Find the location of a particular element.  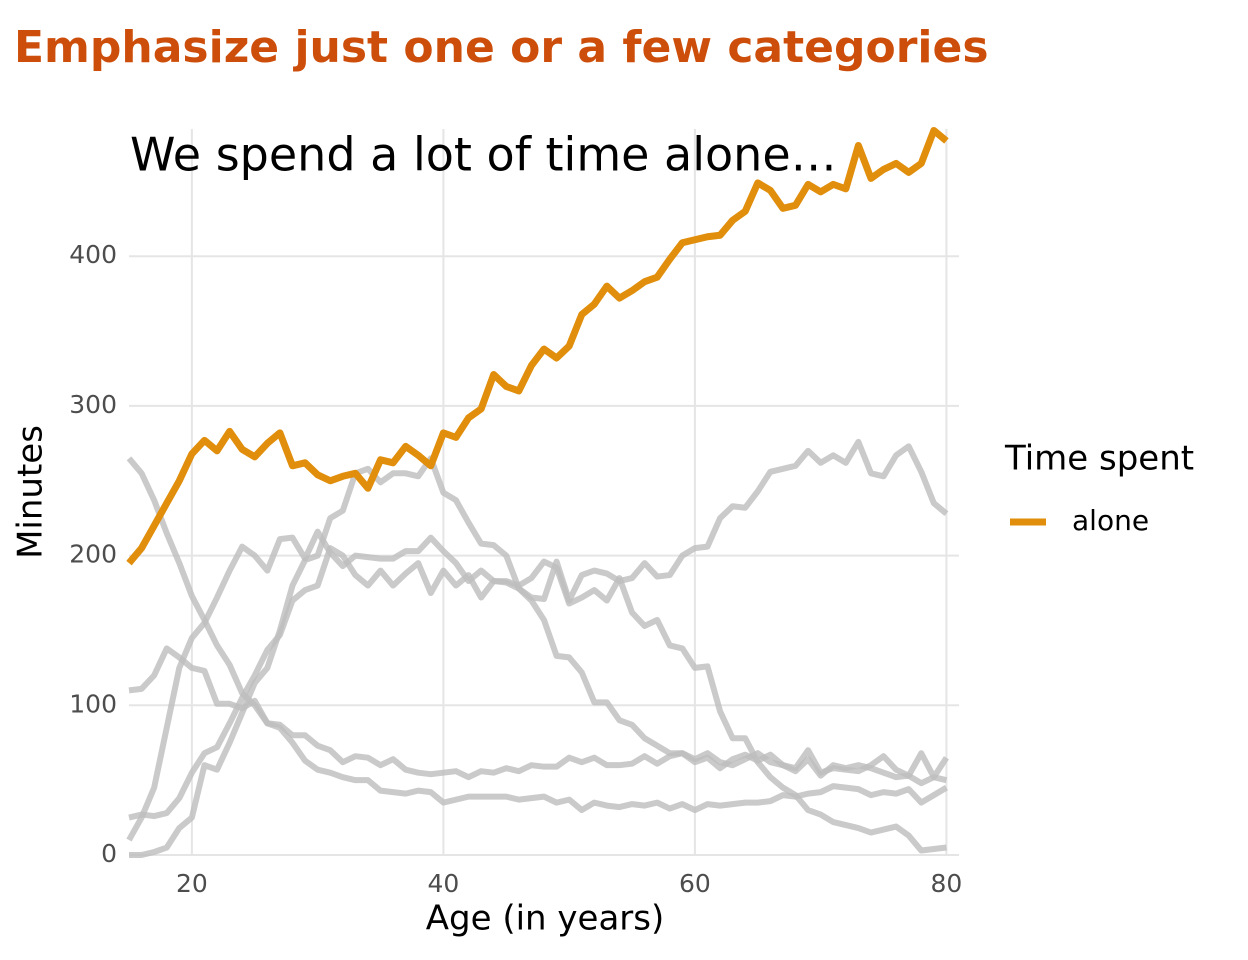

y-tick-label: 100 is located at coordinates (93, 703).